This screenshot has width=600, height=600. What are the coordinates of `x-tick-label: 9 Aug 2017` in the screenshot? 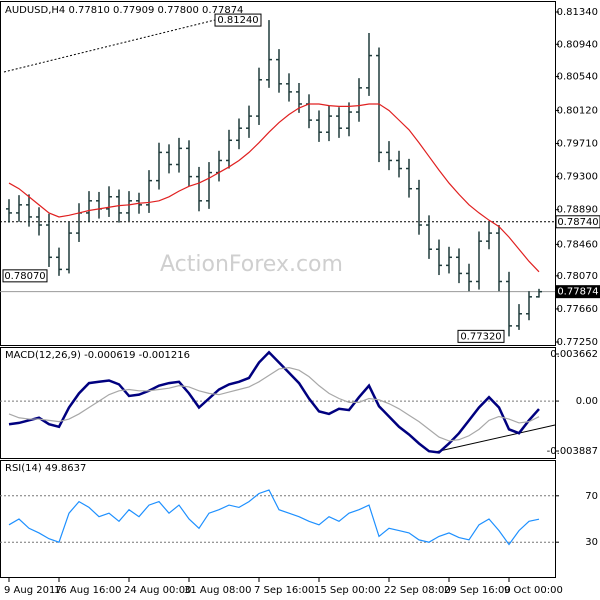 It's located at (33, 590).